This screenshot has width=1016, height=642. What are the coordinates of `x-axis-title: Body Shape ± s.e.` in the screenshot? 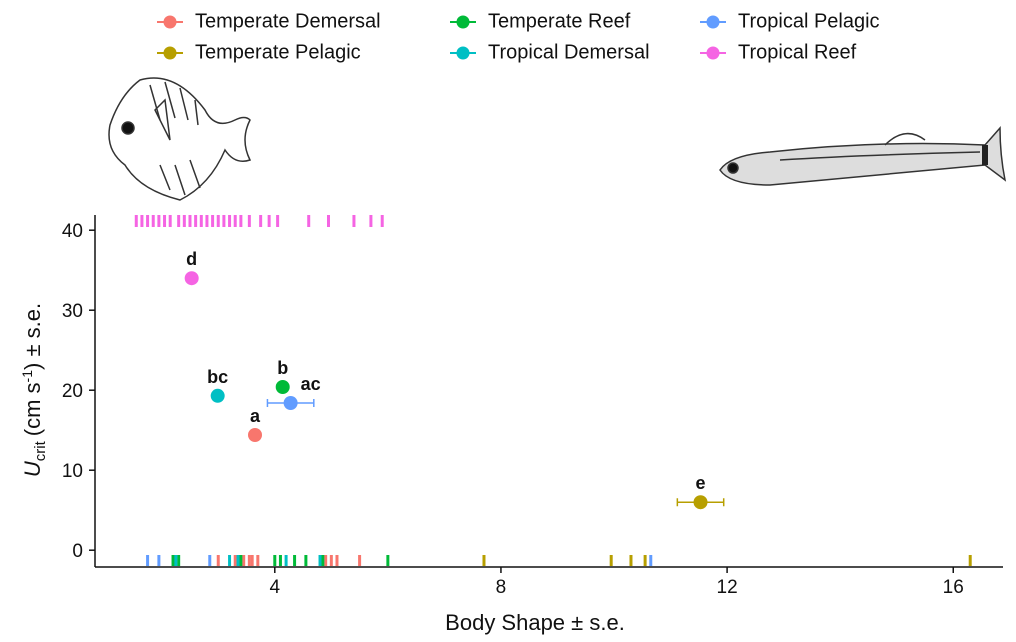 It's located at (535, 622).